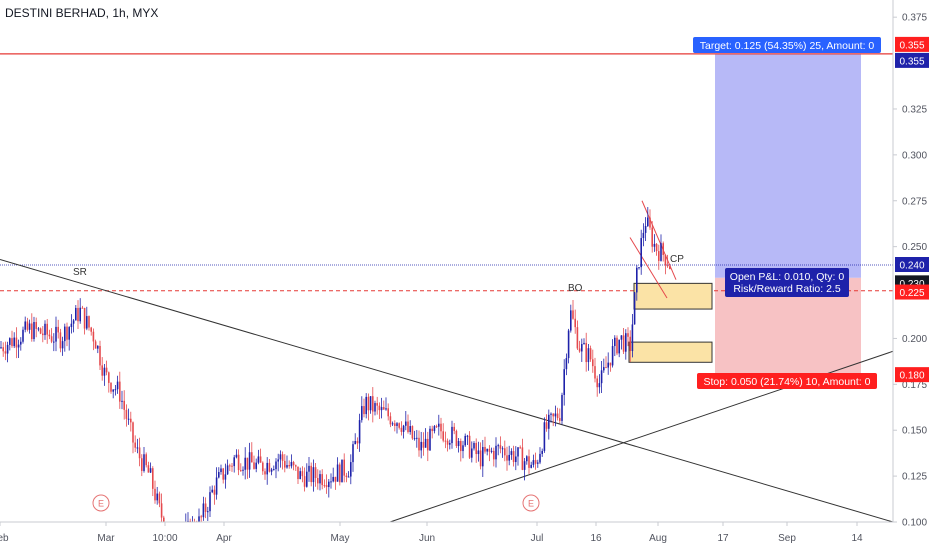  I want to click on time-tick-label: Mar, so click(106, 538).